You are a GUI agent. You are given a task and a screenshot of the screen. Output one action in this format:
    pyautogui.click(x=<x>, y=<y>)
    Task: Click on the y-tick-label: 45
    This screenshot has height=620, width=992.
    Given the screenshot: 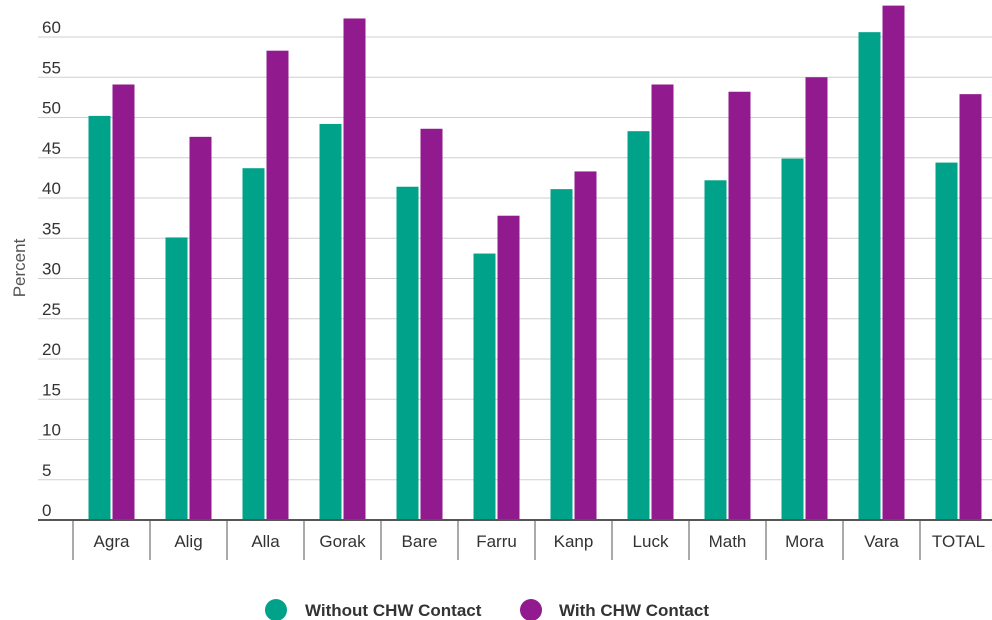 What is the action you would take?
    pyautogui.click(x=51, y=148)
    